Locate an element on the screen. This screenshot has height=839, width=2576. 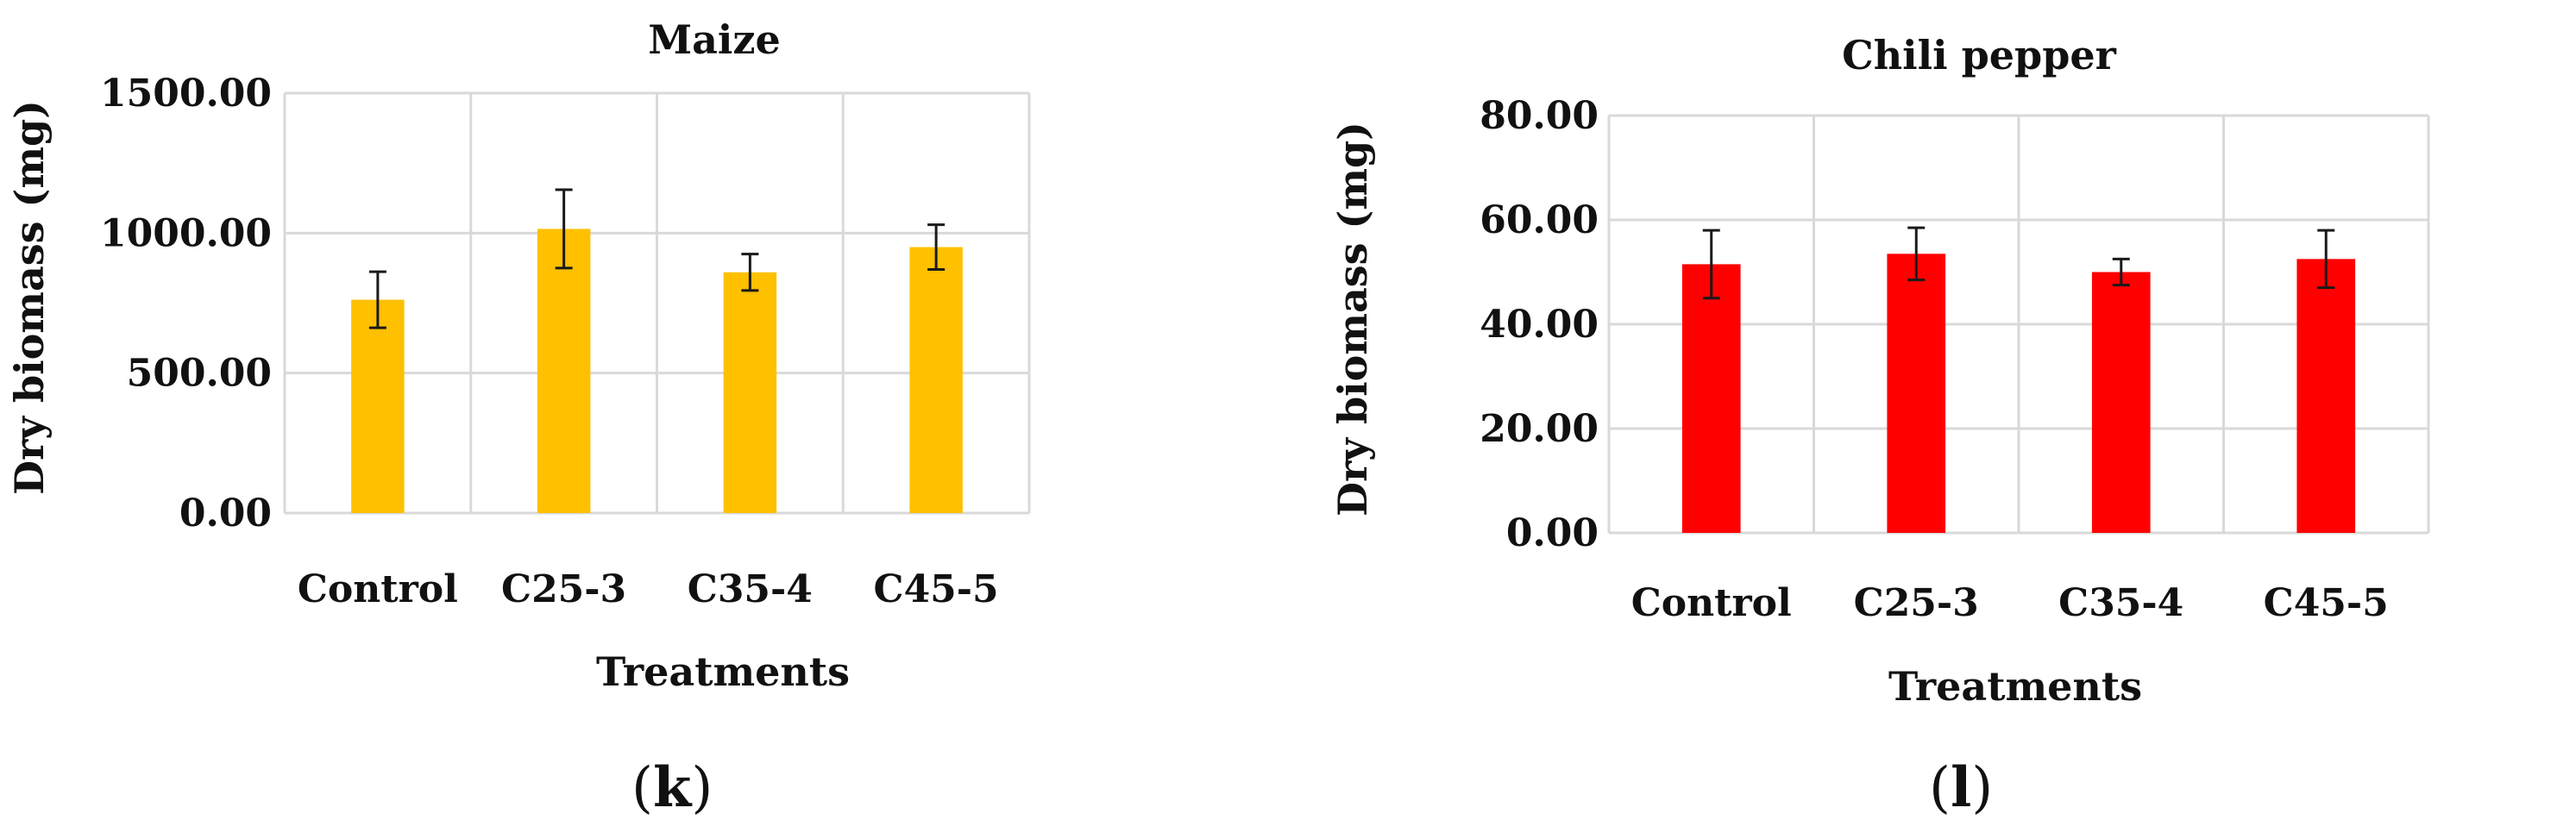
y-tick-label: 1500.00 is located at coordinates (186, 94).